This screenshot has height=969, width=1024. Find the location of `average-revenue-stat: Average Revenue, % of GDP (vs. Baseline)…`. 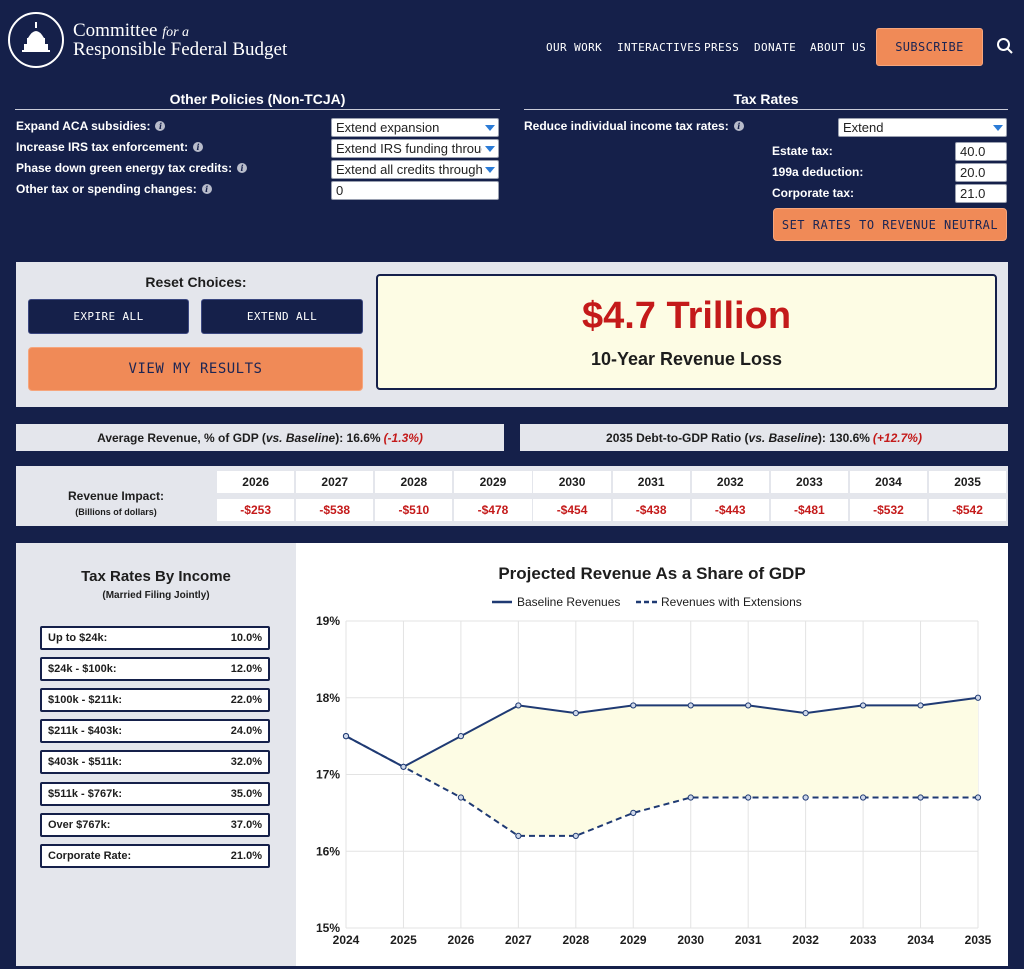

average-revenue-stat: Average Revenue, % of GDP (vs. Baseline)… is located at coordinates (260, 437).